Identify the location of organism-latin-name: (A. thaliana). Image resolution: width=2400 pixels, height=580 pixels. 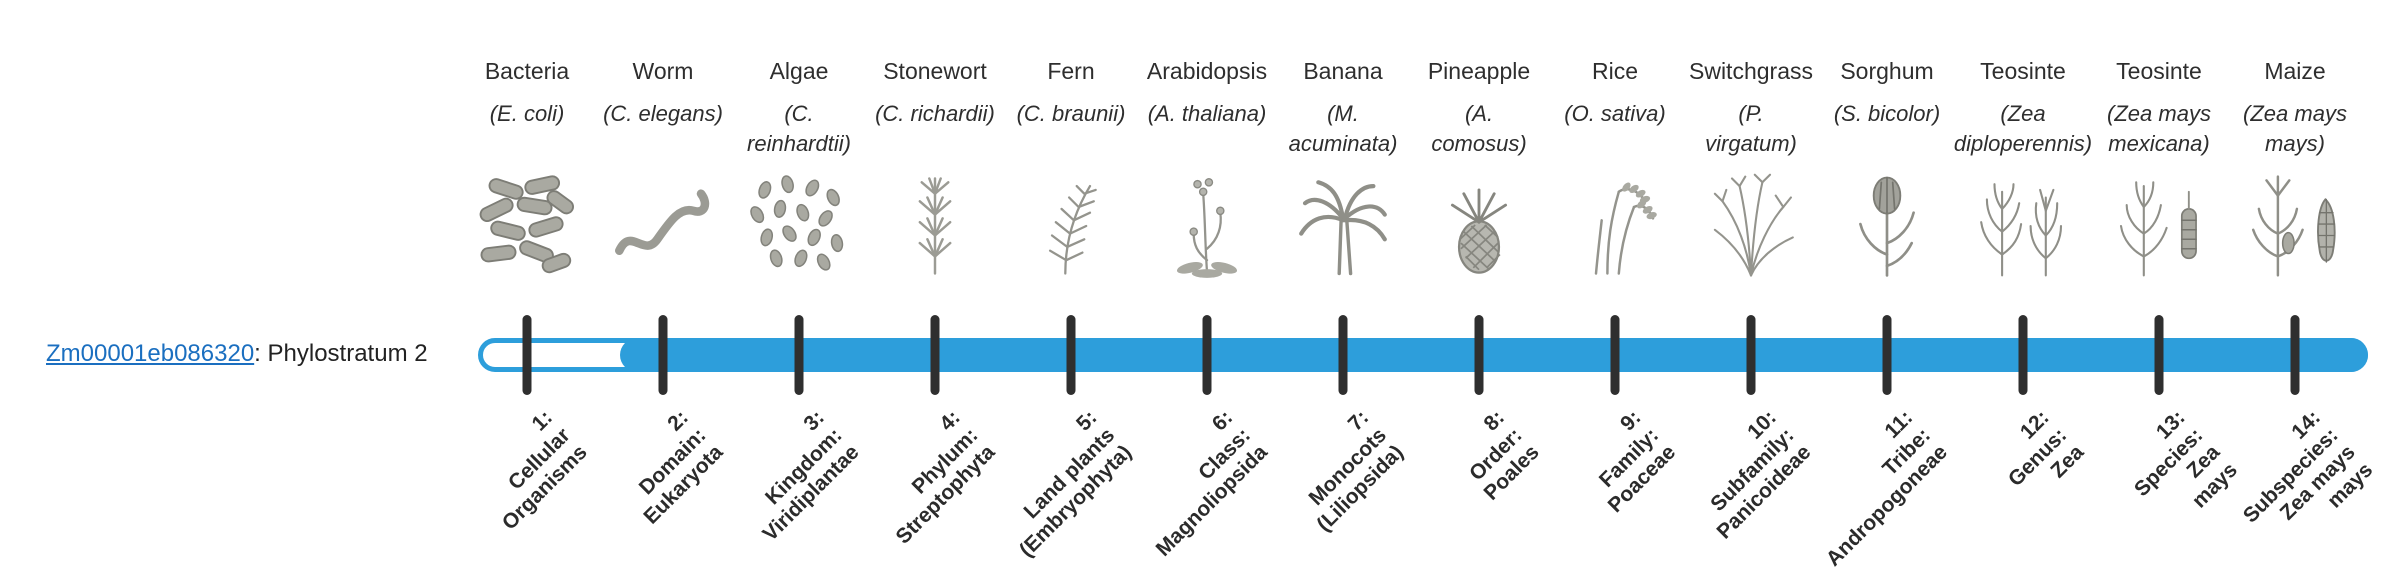
(1207, 113).